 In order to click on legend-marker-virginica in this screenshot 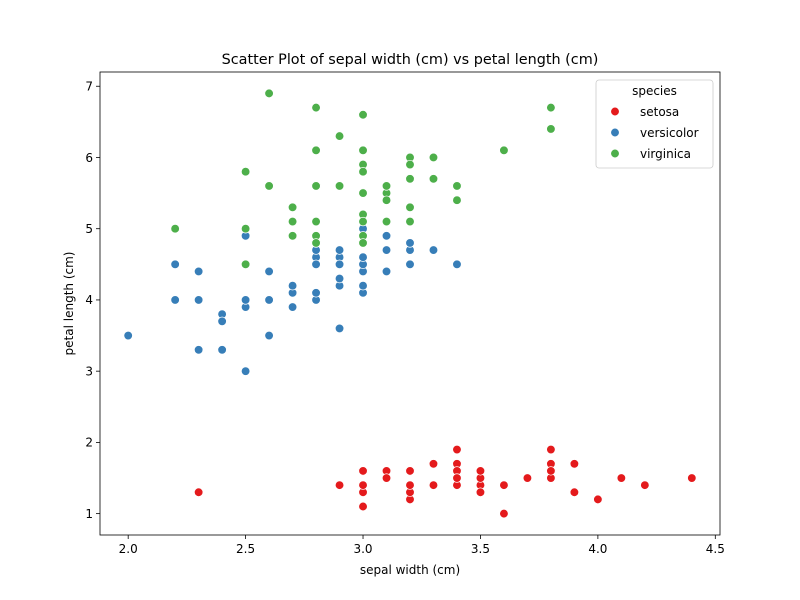, I will do `click(615, 153)`.